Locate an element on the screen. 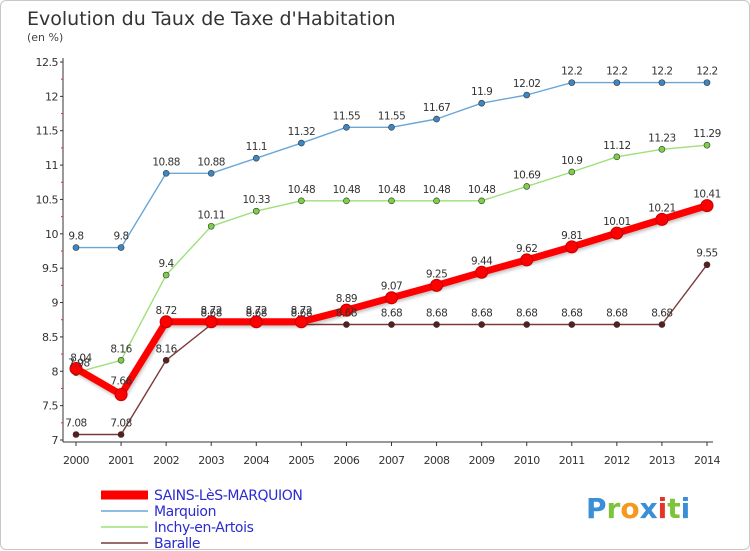 The height and width of the screenshot is (551, 750). y-tick-label: 12.5 is located at coordinates (47, 62).